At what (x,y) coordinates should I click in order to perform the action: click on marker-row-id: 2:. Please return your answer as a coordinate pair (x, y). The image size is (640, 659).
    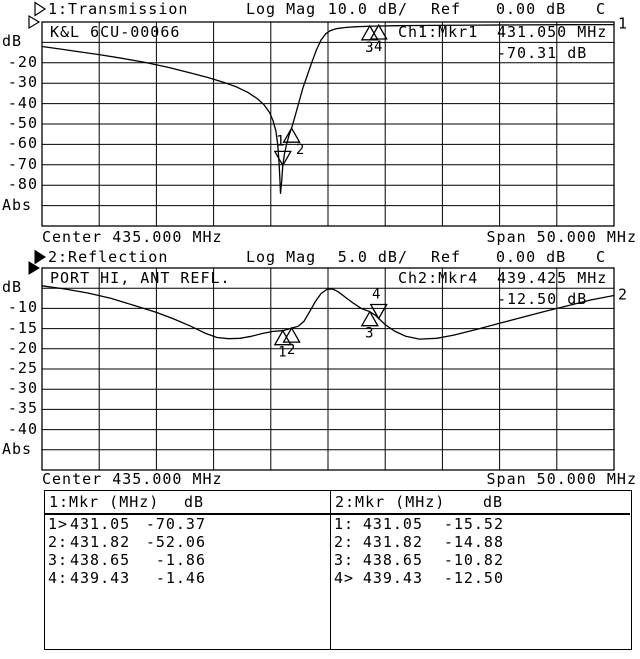
    Looking at the image, I should click on (58, 542).